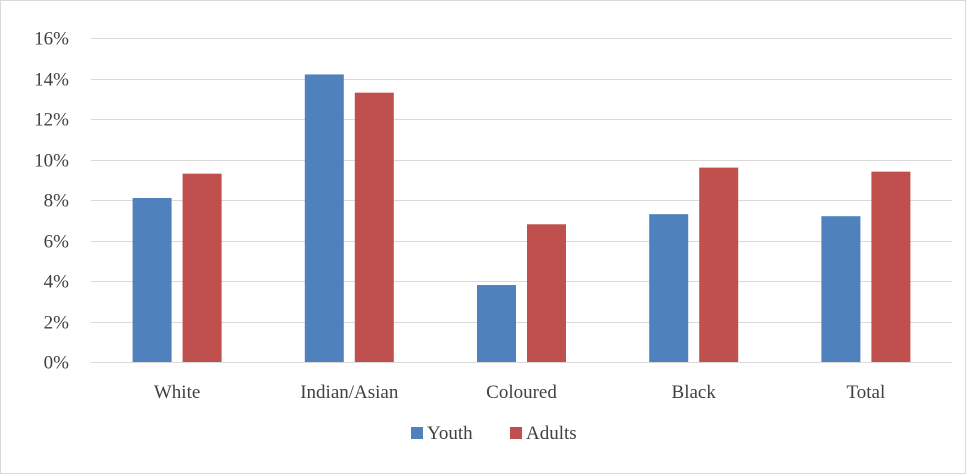 The image size is (966, 474). What do you see at coordinates (866, 392) in the screenshot?
I see `x-tick-label: Total` at bounding box center [866, 392].